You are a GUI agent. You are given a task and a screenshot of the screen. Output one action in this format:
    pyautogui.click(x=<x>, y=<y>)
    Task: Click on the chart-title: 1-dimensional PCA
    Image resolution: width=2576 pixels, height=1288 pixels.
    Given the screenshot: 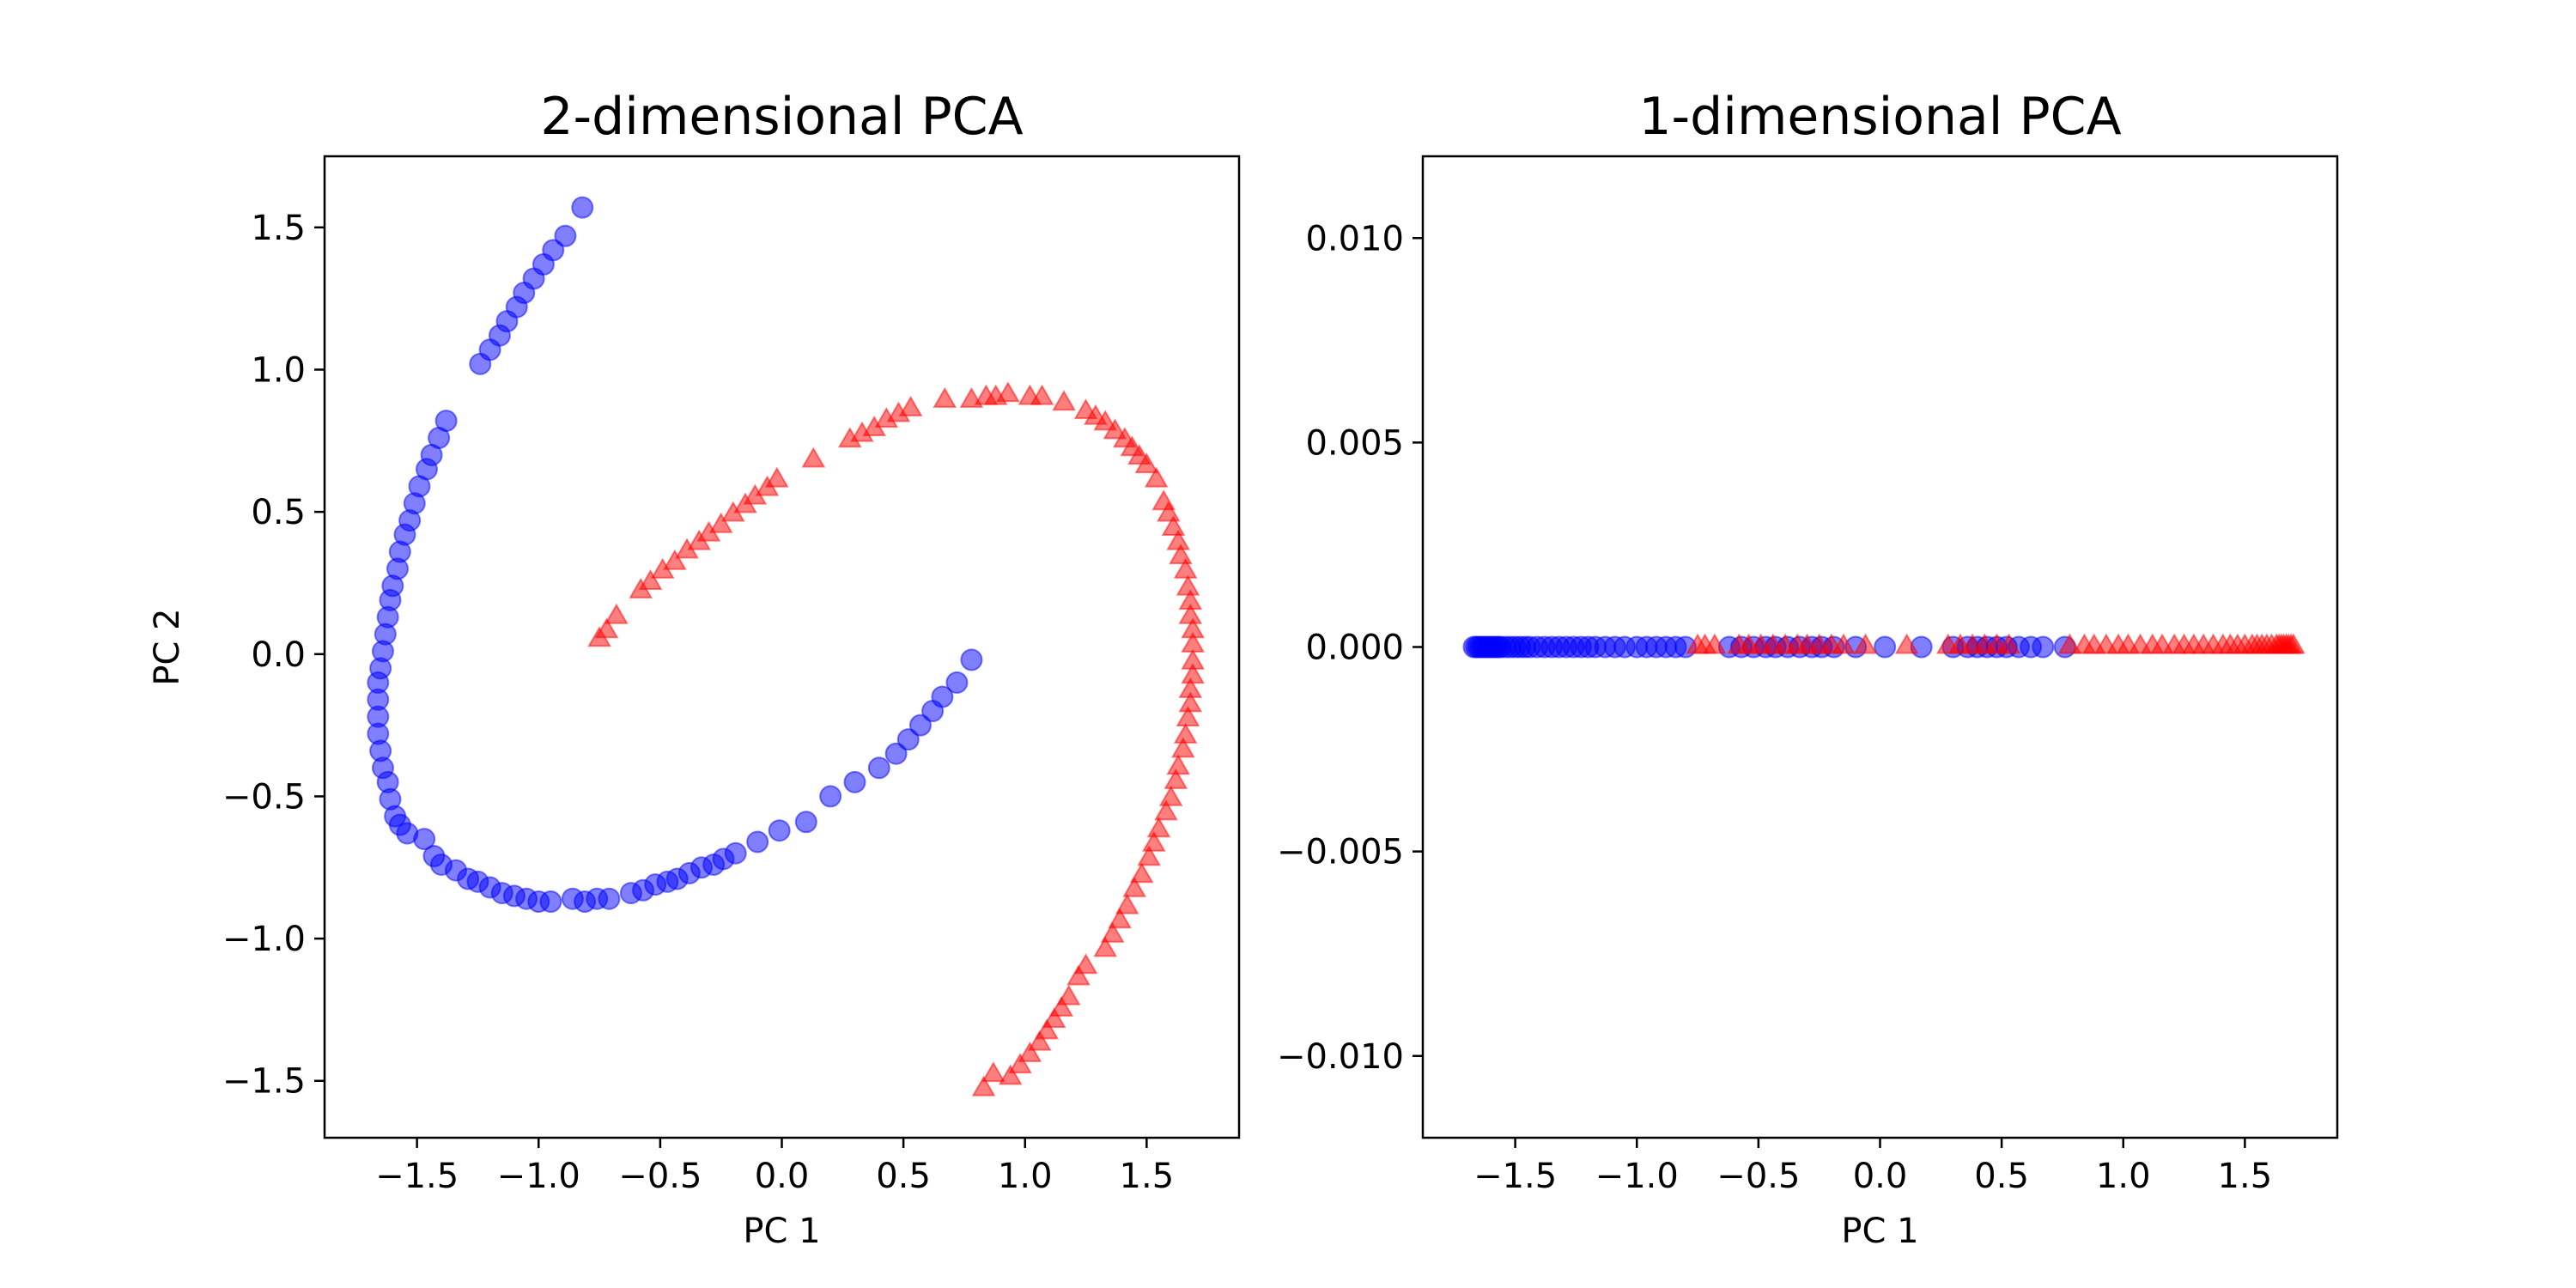 What is the action you would take?
    pyautogui.click(x=1880, y=117)
    